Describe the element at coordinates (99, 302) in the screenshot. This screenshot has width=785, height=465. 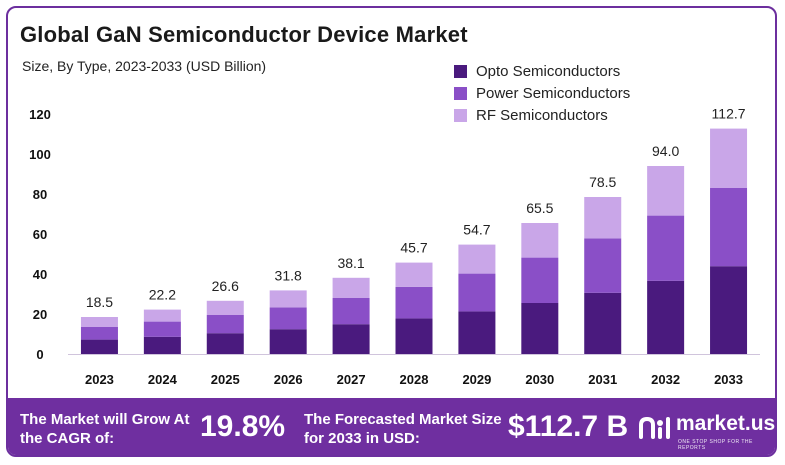
I see `bar-total-label: 18.5` at that location.